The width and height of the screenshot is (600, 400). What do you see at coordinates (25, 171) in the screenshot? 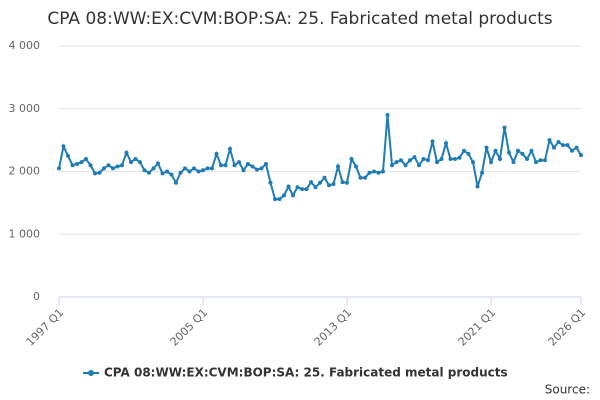
I see `y-tick-label: 2 000` at bounding box center [25, 171].